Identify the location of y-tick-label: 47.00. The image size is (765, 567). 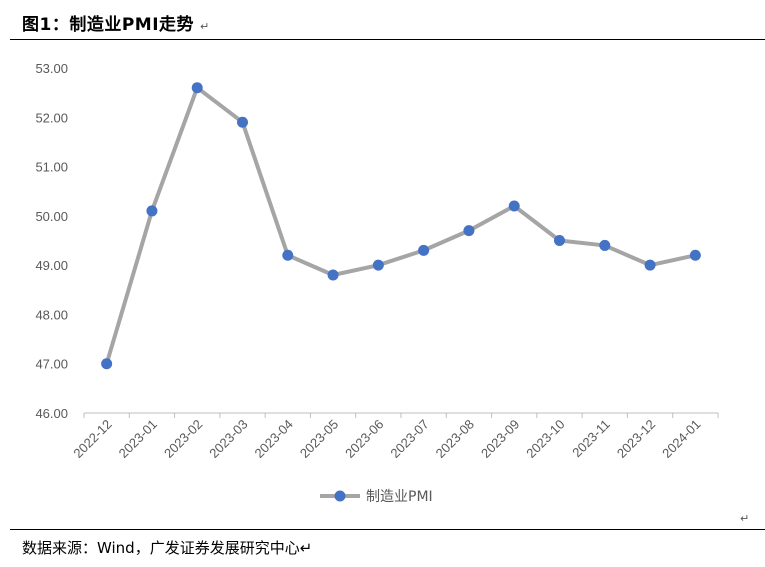
(51, 364).